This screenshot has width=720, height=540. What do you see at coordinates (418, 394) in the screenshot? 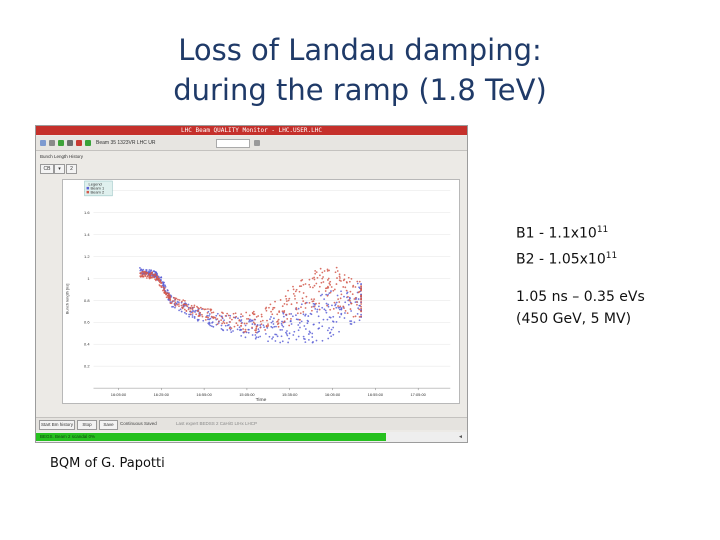
I see `x-tick-label: 17:05:00` at bounding box center [418, 394].